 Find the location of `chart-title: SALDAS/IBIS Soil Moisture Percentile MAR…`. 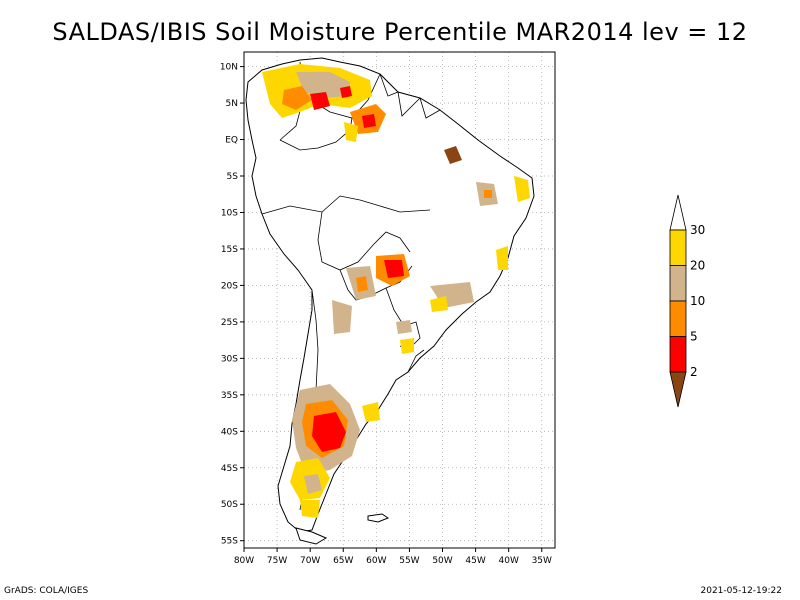

chart-title: SALDAS/IBIS Soil Moisture Percentile MAR… is located at coordinates (400, 32).